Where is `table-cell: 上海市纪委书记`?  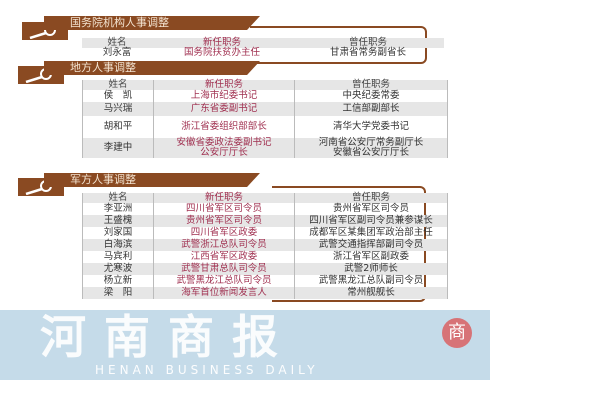
table-cell: 上海市纪委书记 is located at coordinates (224, 96).